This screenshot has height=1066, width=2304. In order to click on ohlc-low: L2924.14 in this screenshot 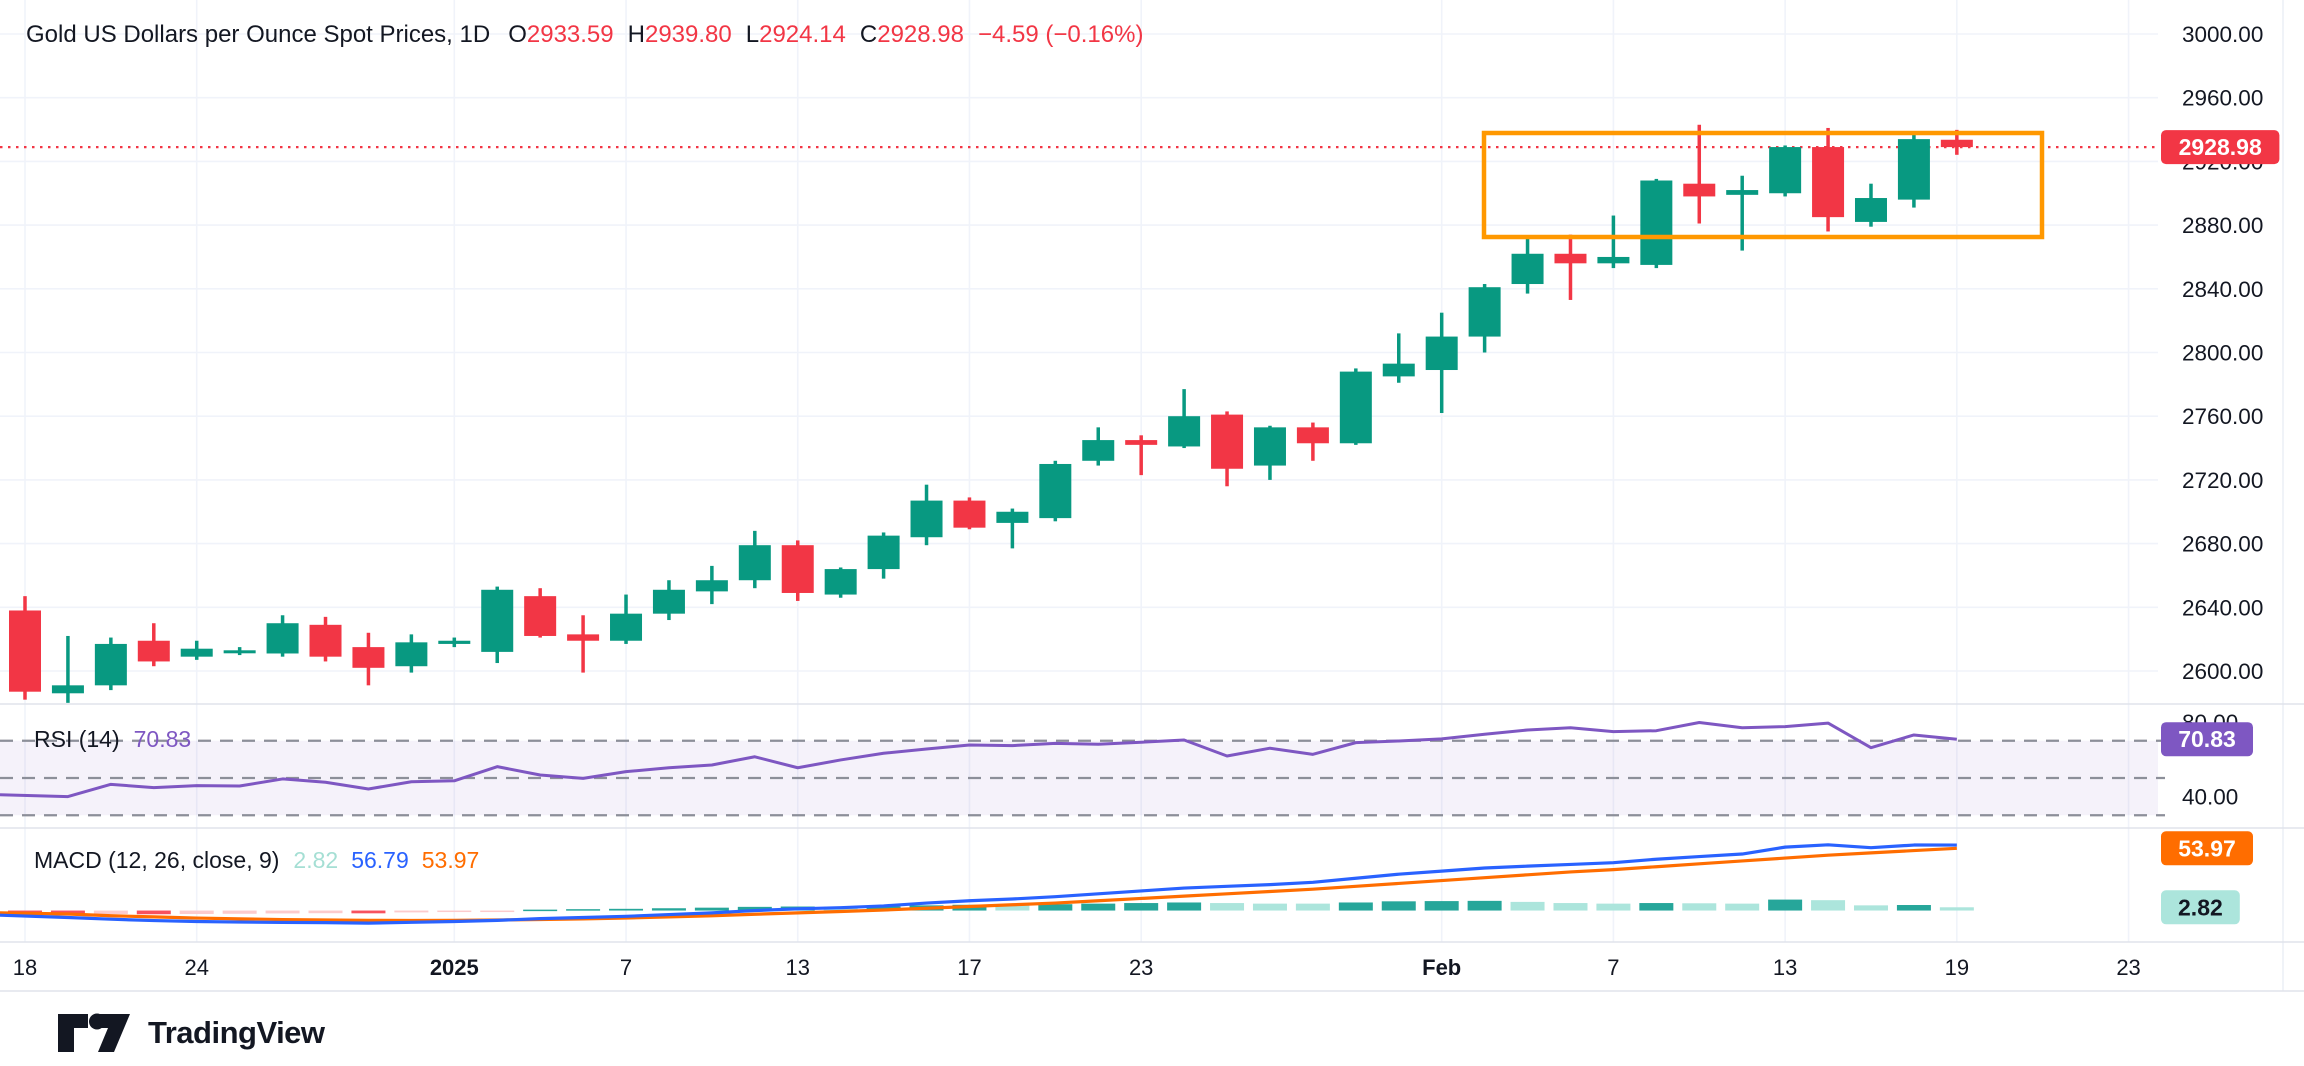, I will do `click(795, 34)`.